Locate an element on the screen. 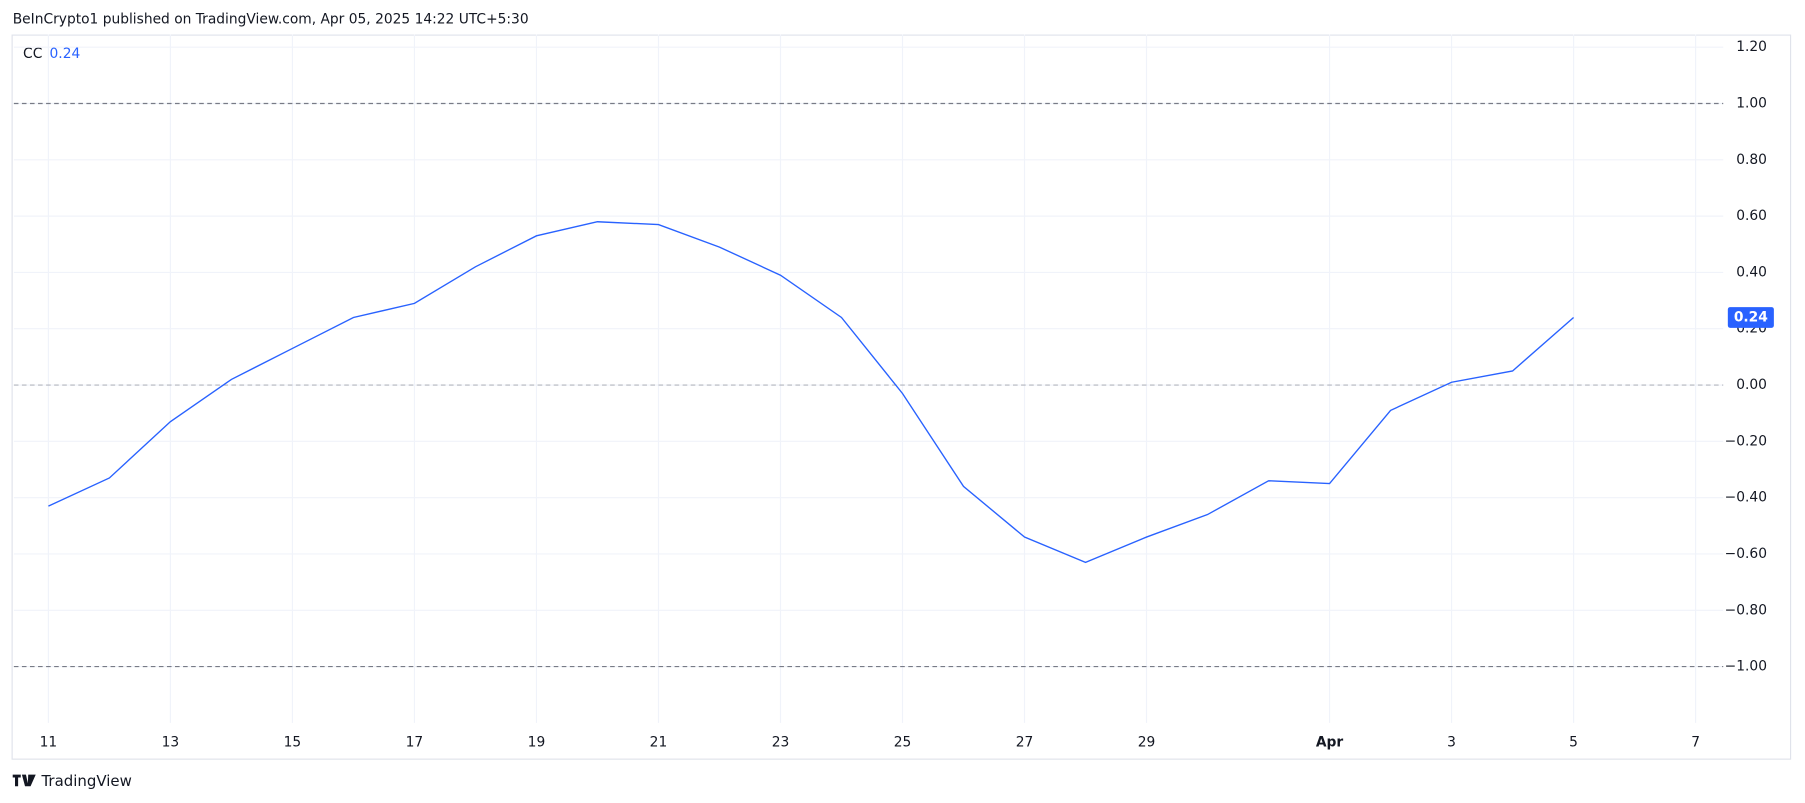 This screenshot has height=803, width=1805. x-tick-label: 7 is located at coordinates (1695, 742).